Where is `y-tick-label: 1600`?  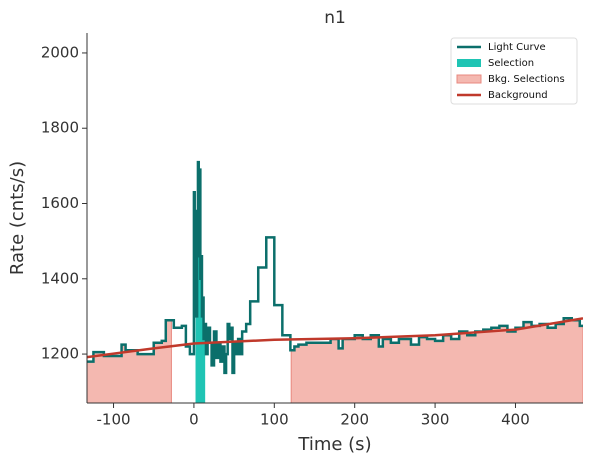
y-tick-label: 1600 is located at coordinates (60, 203).